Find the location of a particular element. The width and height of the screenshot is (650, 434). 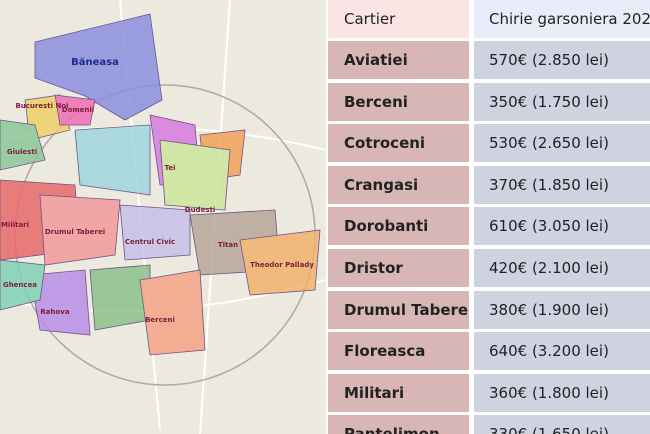

map-label: Centrul Civic is located at coordinates (150, 242).